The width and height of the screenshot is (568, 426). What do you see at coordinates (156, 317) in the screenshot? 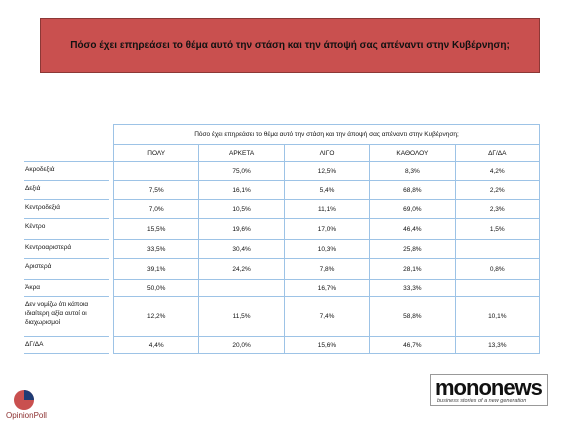
I see `table-cell: 12,2%` at bounding box center [156, 317].